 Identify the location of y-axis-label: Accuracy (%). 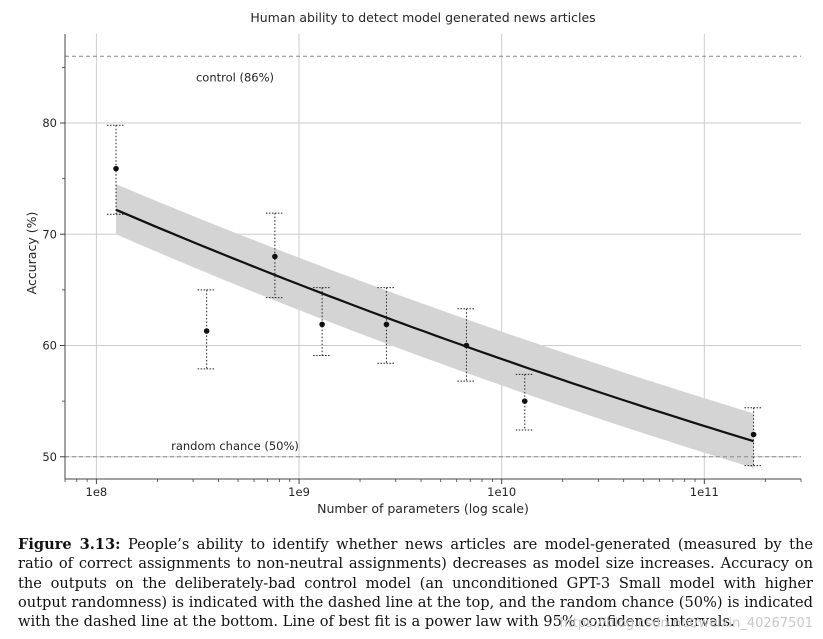
(31, 253).